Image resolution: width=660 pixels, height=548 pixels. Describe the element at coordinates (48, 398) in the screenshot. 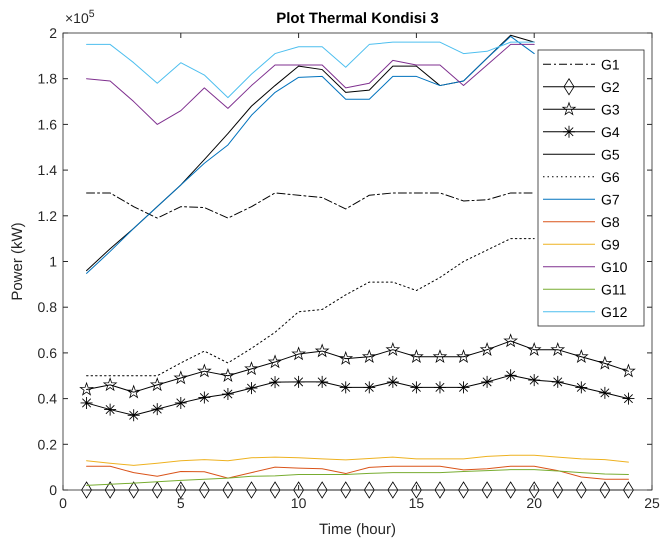

I see `y-tick-label: 0.4` at that location.